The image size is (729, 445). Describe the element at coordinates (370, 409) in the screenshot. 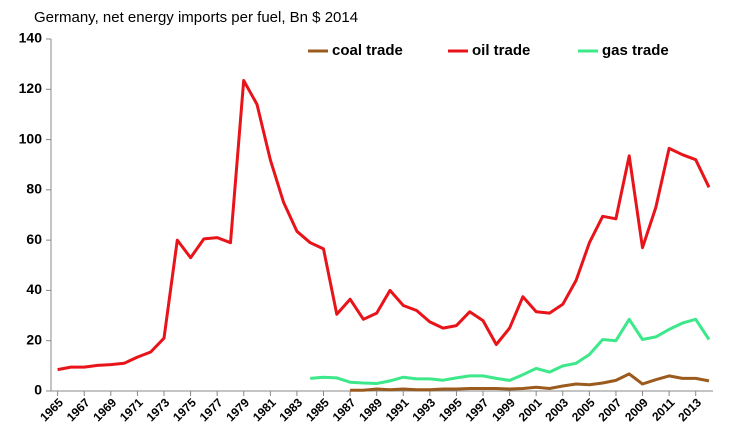

I see `x-tick-label: 1989` at that location.